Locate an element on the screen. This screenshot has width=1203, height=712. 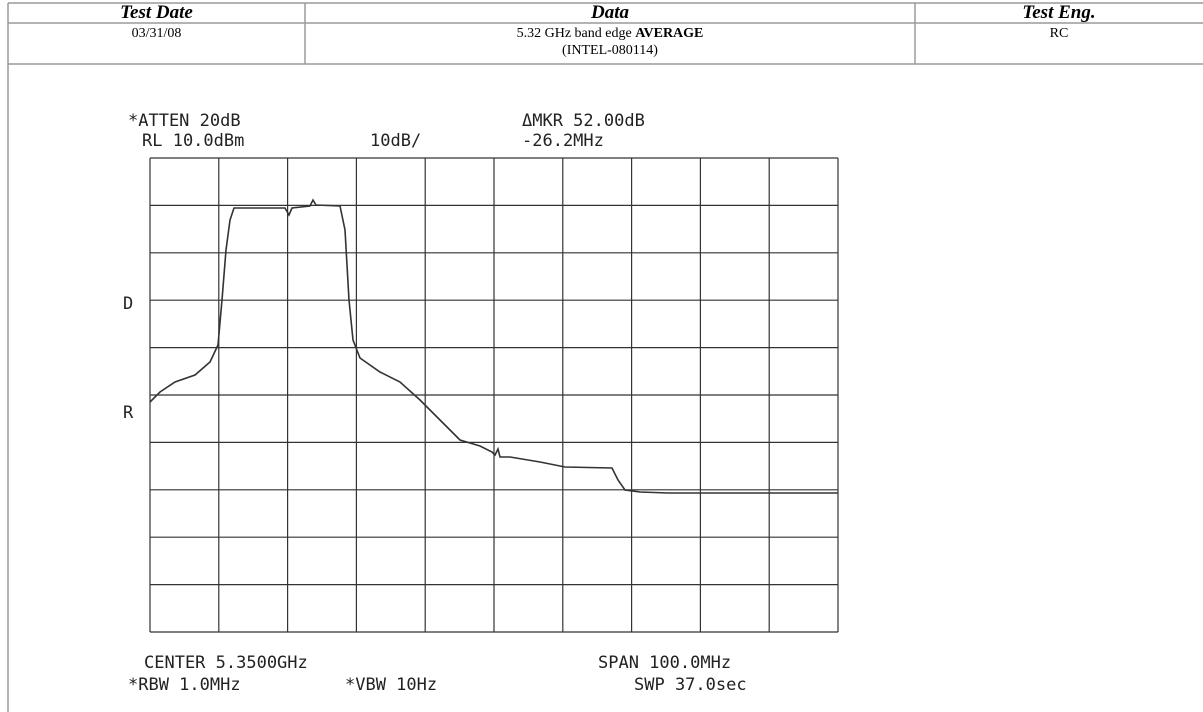
span-label: SPAN 100.0MHz is located at coordinates (664, 663).